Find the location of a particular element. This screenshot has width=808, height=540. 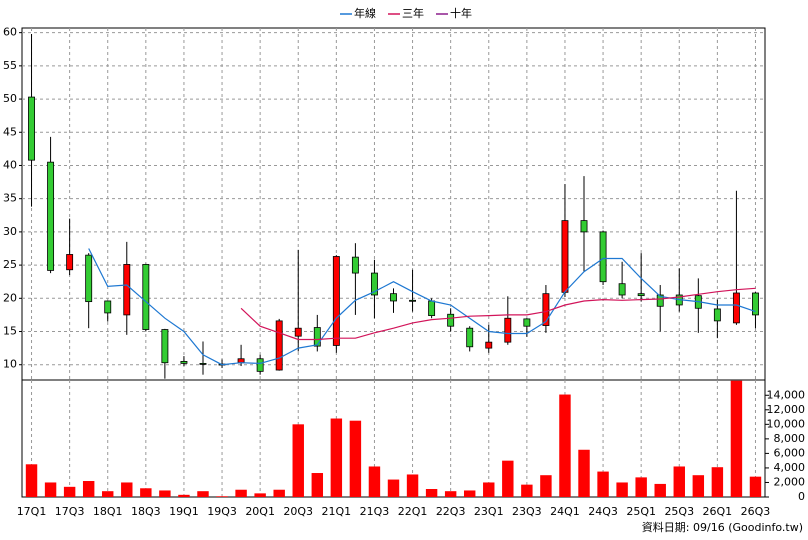

y2-tick-label: 4,000 is located at coordinates (790, 467).